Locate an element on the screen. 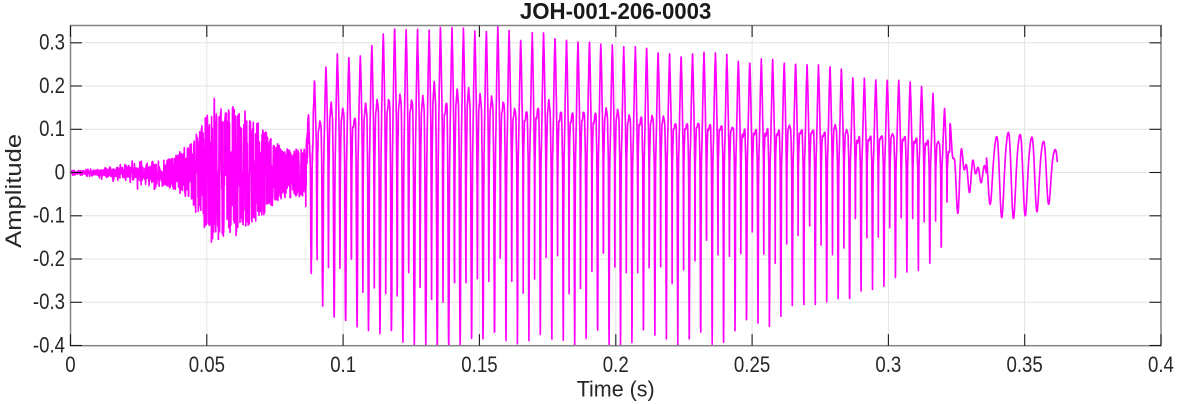  svg-text: -0.1 is located at coordinates (49, 215).